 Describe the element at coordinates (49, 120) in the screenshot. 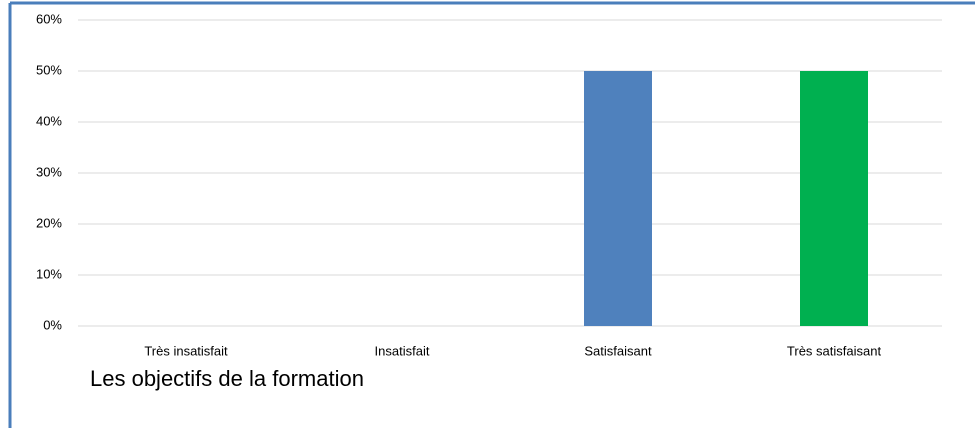

I see `y-tick-label: 40%` at that location.